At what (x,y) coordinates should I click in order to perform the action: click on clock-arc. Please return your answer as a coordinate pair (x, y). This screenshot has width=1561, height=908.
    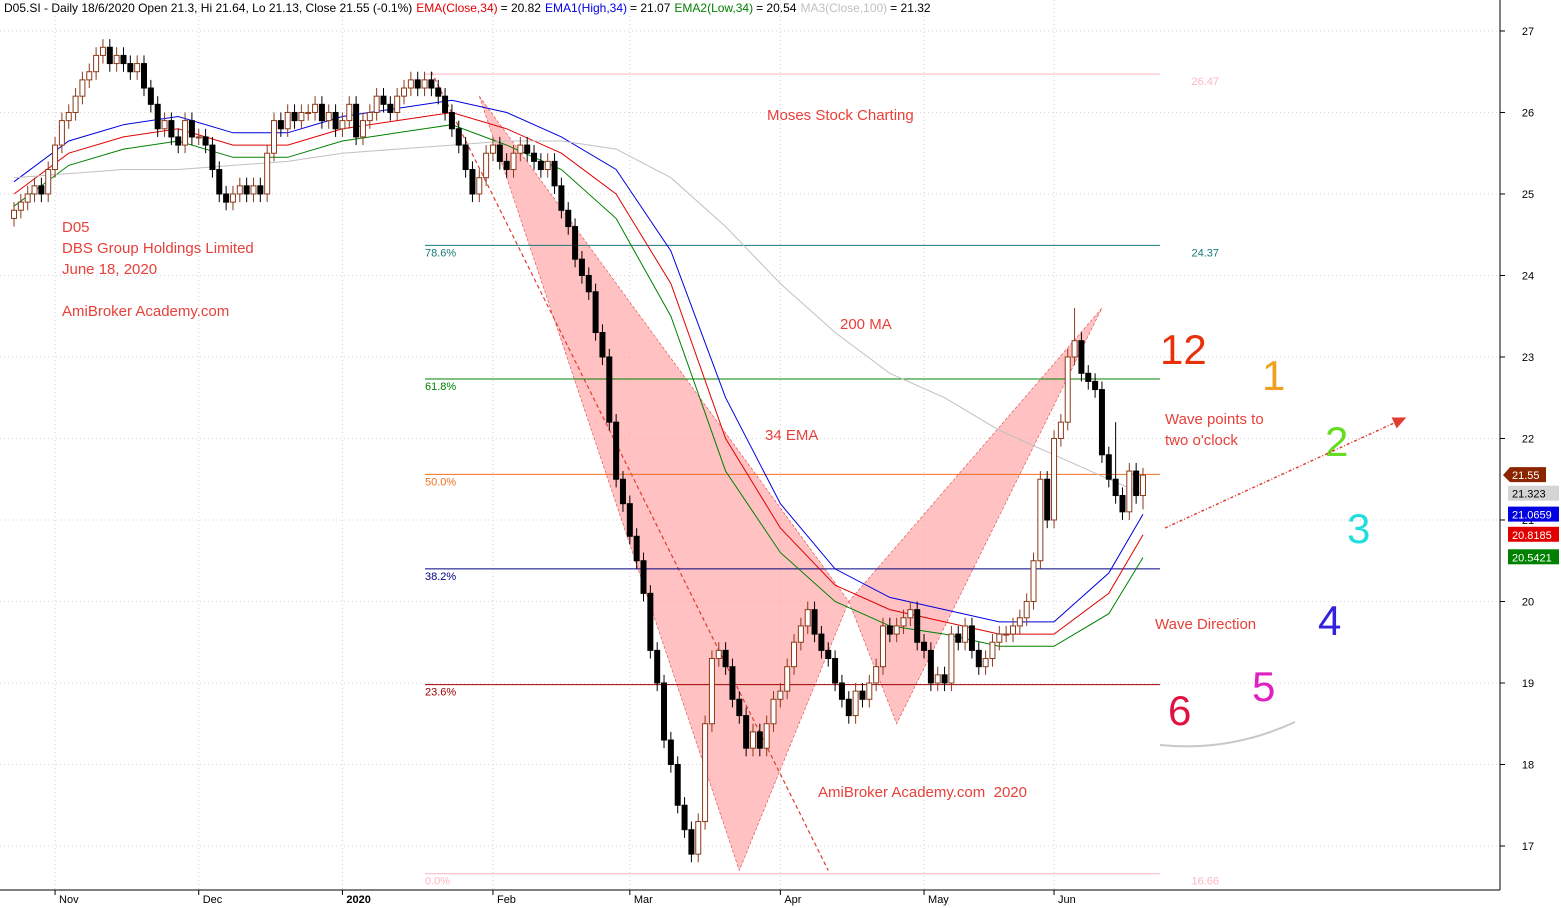
    Looking at the image, I should click on (1227, 734).